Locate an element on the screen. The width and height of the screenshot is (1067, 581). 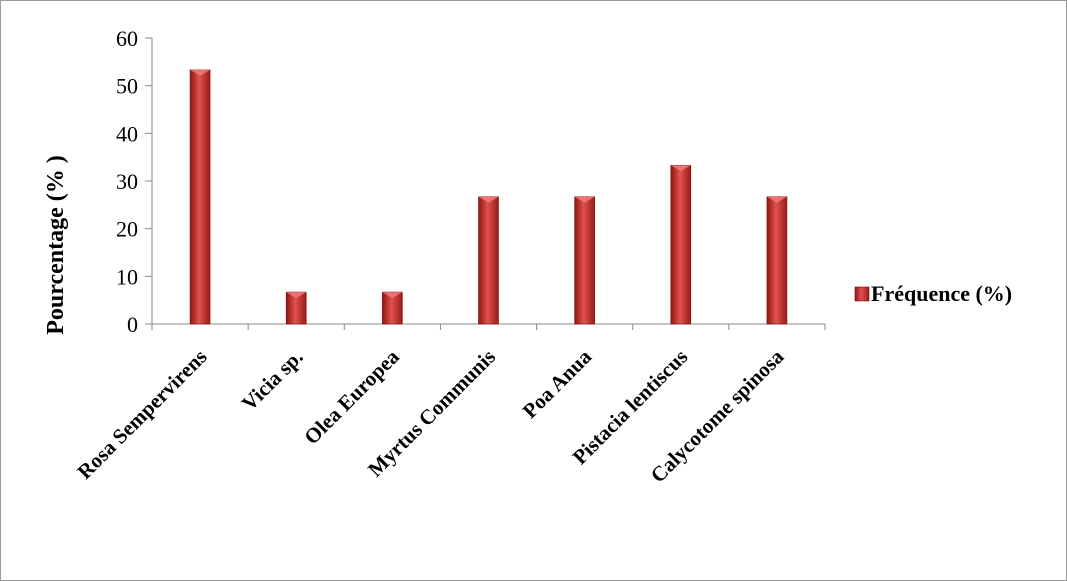
y-tick-label: 60 is located at coordinates (127, 38).